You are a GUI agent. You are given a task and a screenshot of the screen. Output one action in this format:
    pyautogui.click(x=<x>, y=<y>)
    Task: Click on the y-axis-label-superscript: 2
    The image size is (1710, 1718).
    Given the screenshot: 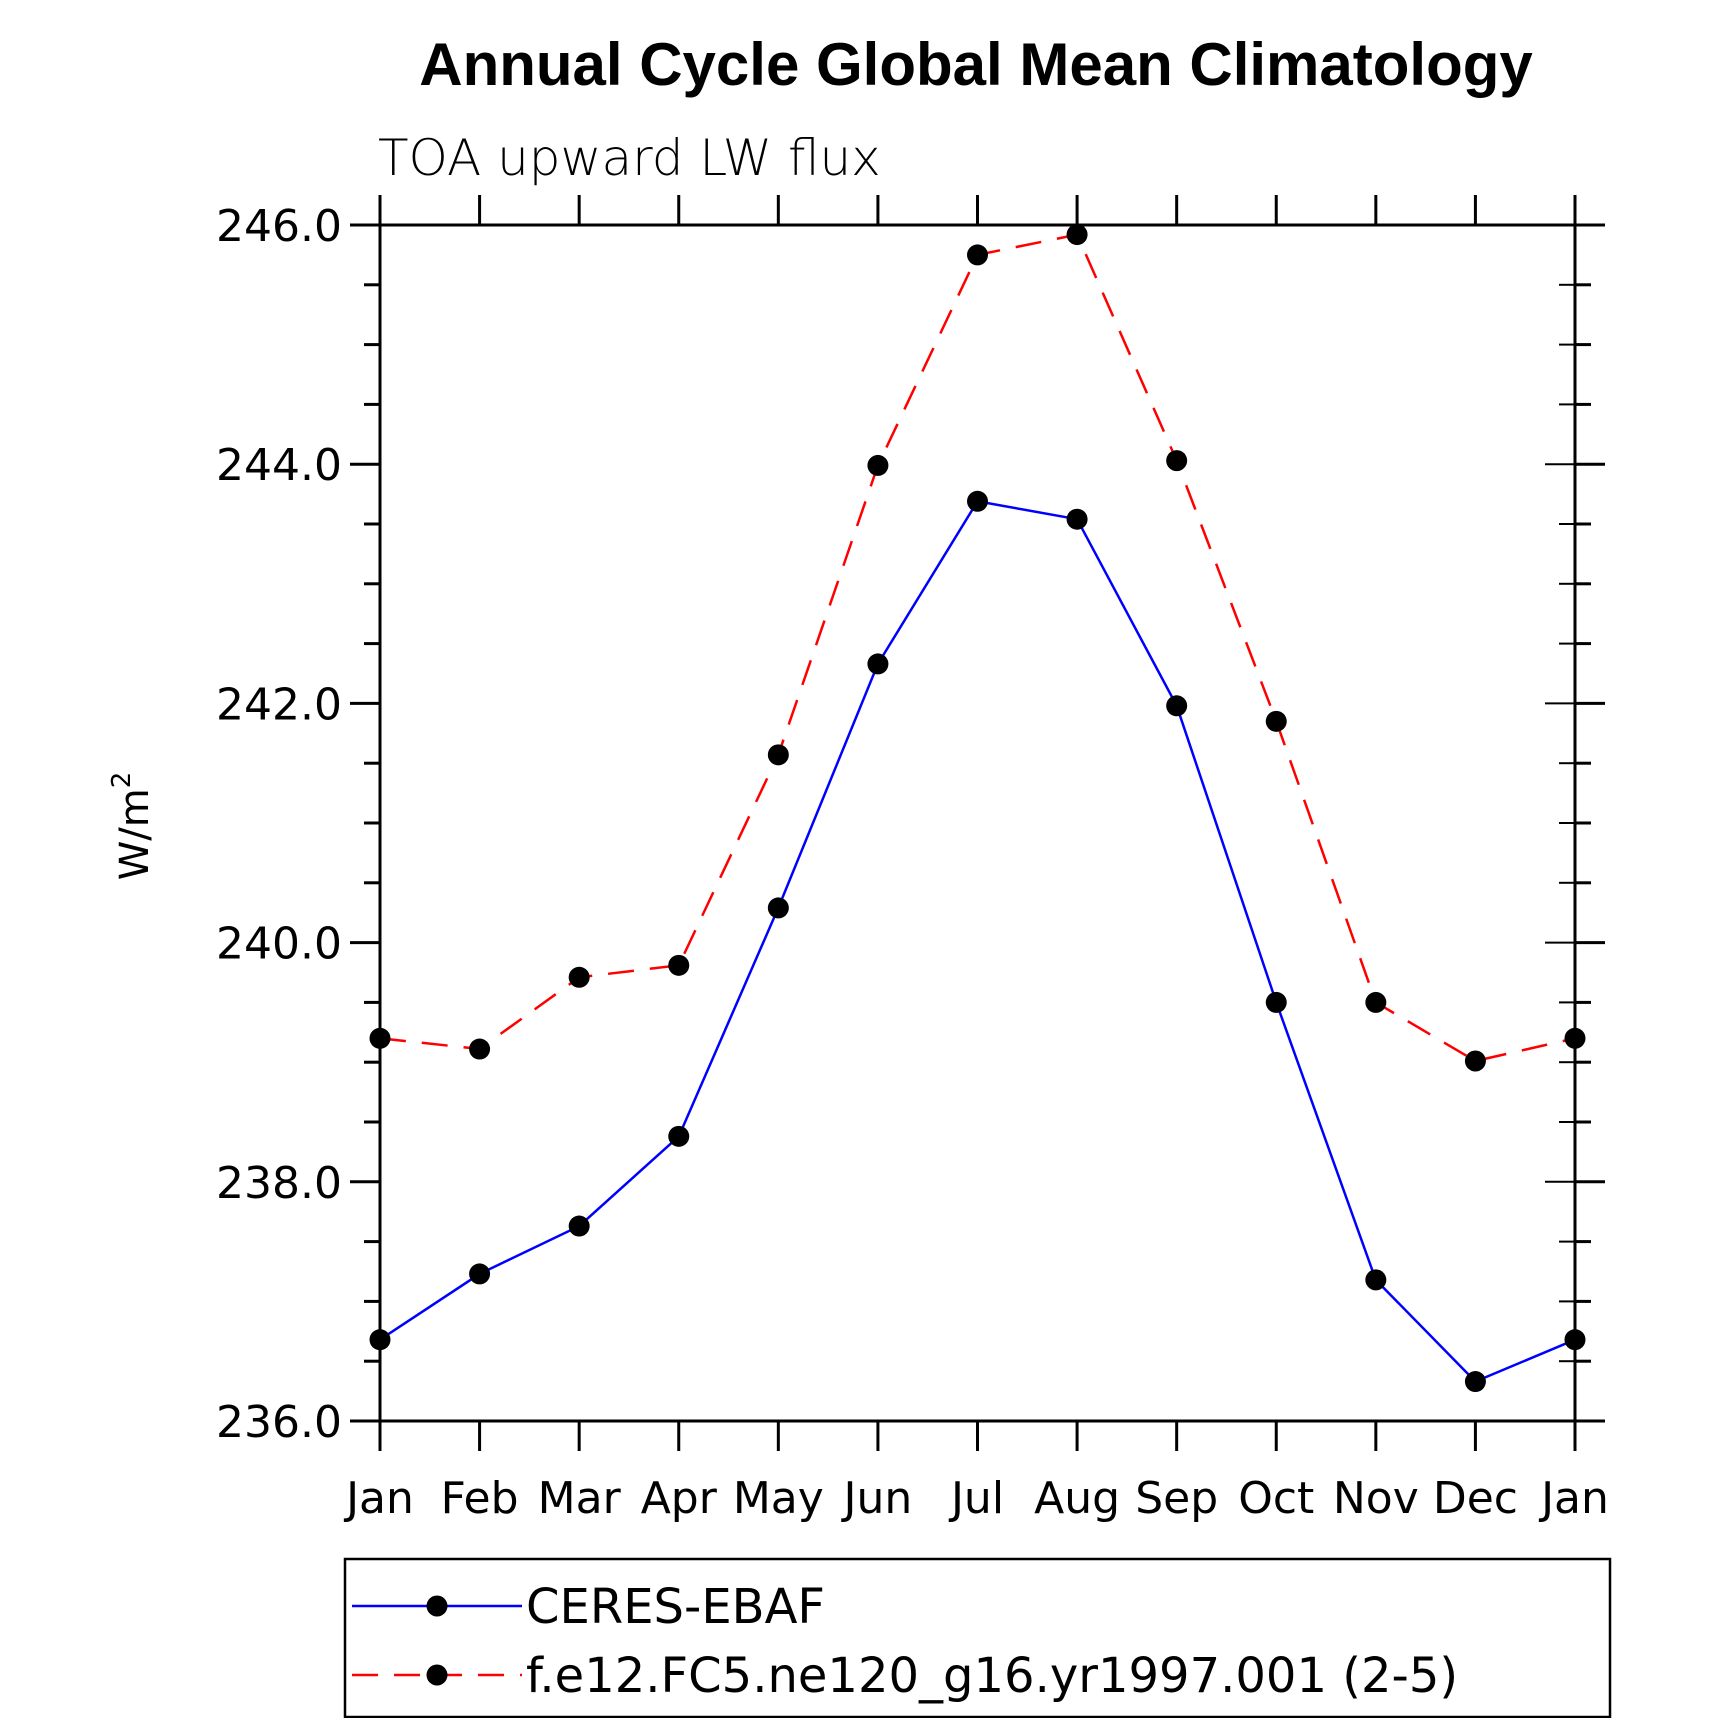 What is the action you would take?
    pyautogui.click(x=122, y=780)
    